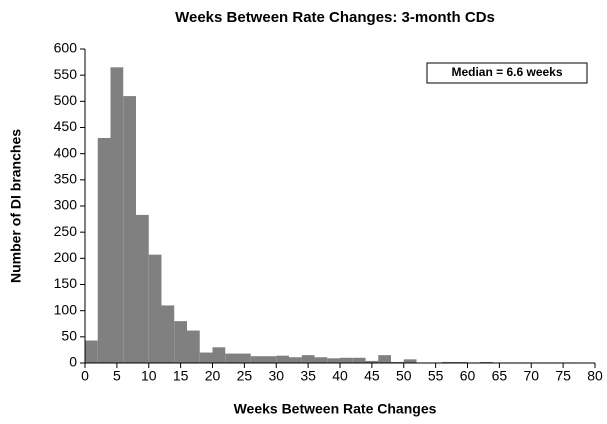  Describe the element at coordinates (66, 179) in the screenshot. I see `y-tick-label: 350` at that location.